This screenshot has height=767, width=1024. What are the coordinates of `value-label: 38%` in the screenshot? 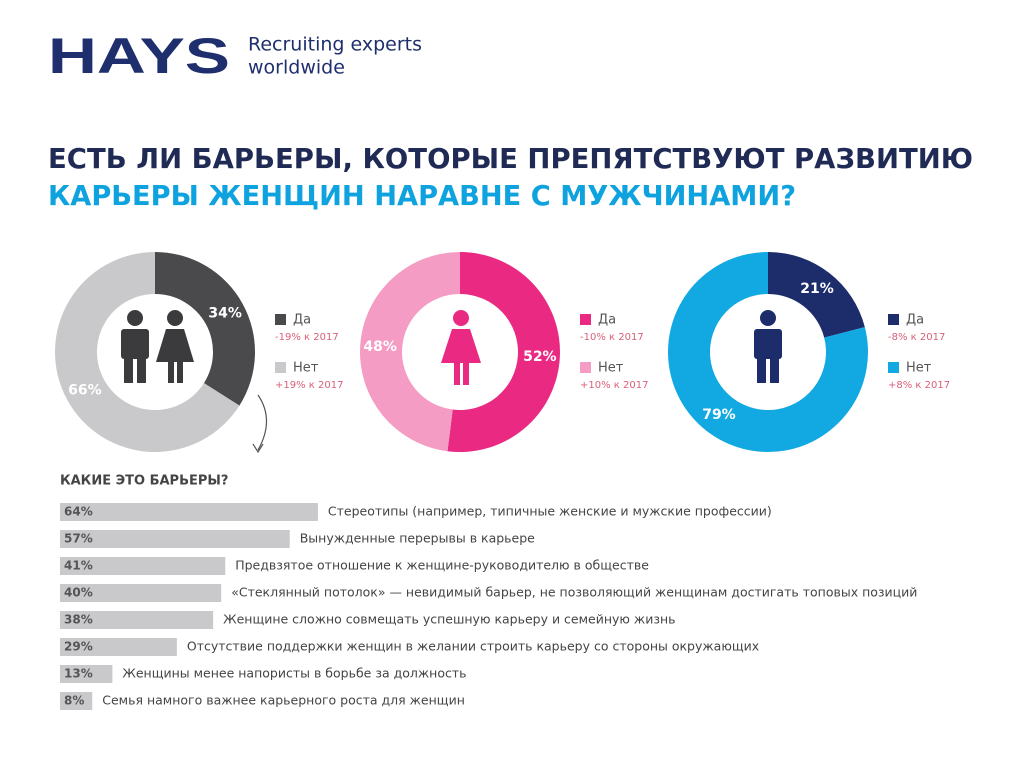 It's located at (78, 620).